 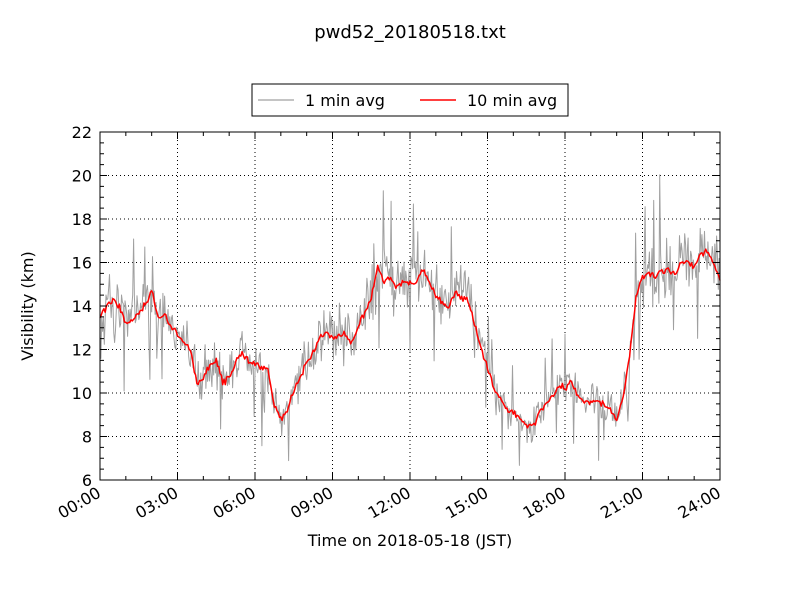 I want to click on x-axis-label: Time on 2018-05-18 (JST), so click(x=409, y=540).